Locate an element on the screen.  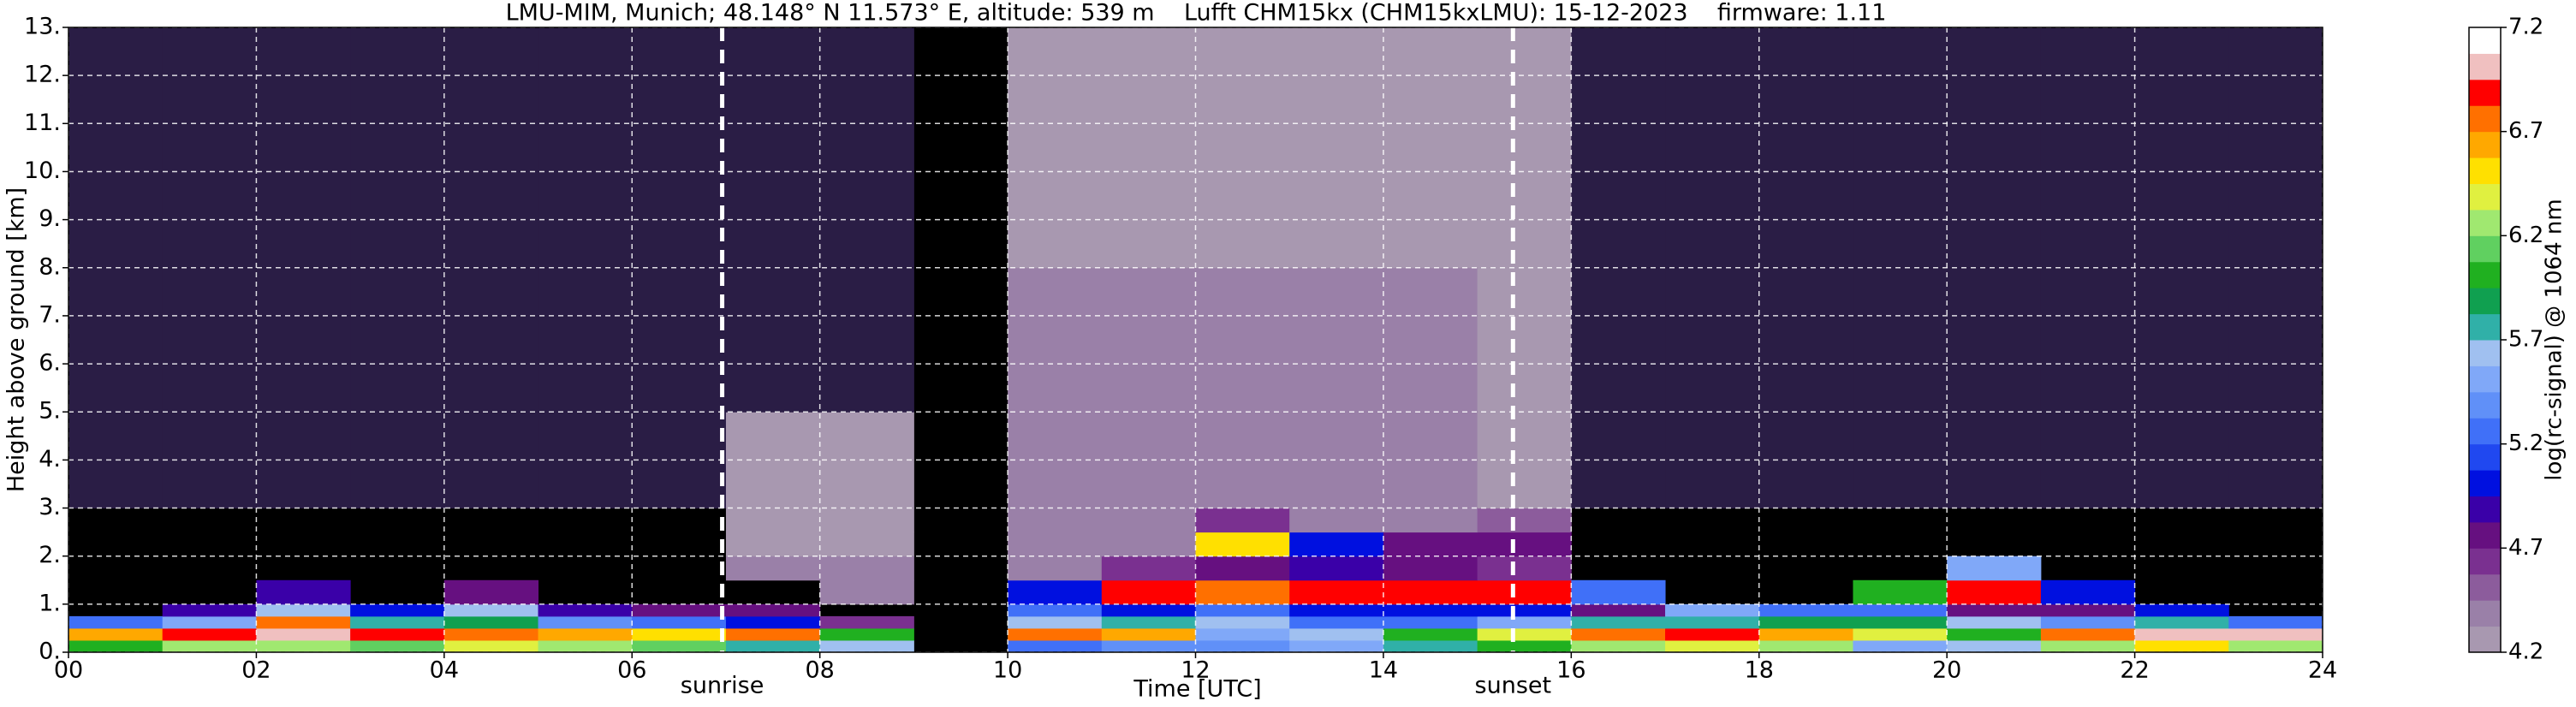
x-tick-label: 00 is located at coordinates (68, 670).